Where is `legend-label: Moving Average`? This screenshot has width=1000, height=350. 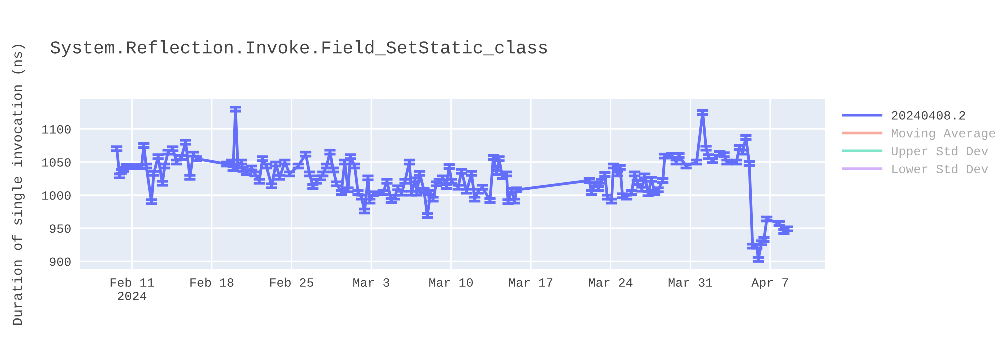 legend-label: Moving Average is located at coordinates (944, 134).